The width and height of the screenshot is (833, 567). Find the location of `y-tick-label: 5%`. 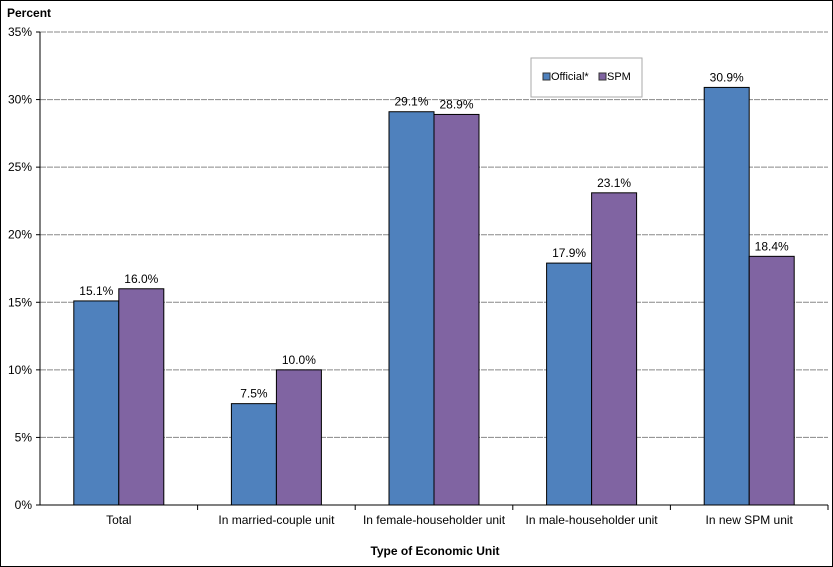

y-tick-label: 5% is located at coordinates (24, 437).